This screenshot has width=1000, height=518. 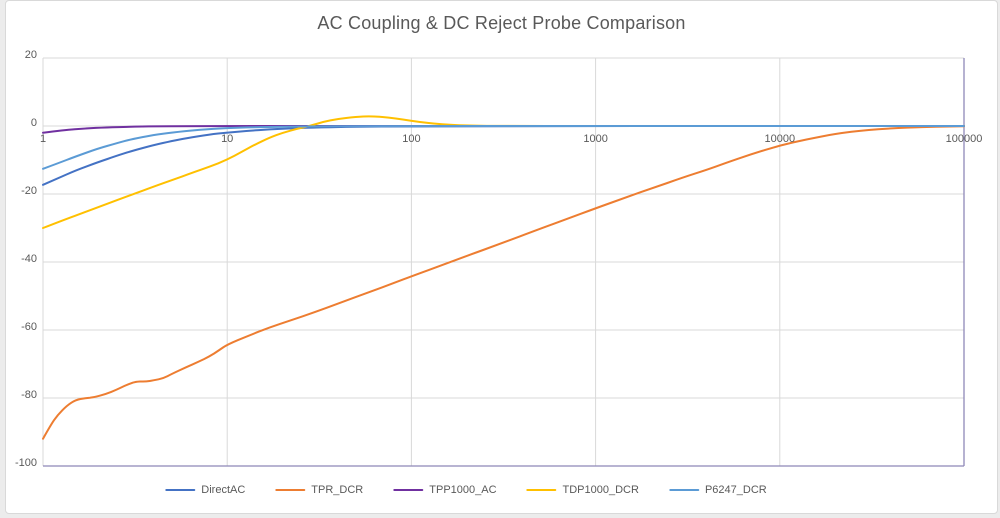 What do you see at coordinates (29, 395) in the screenshot?
I see `y-tick-label: -80` at bounding box center [29, 395].